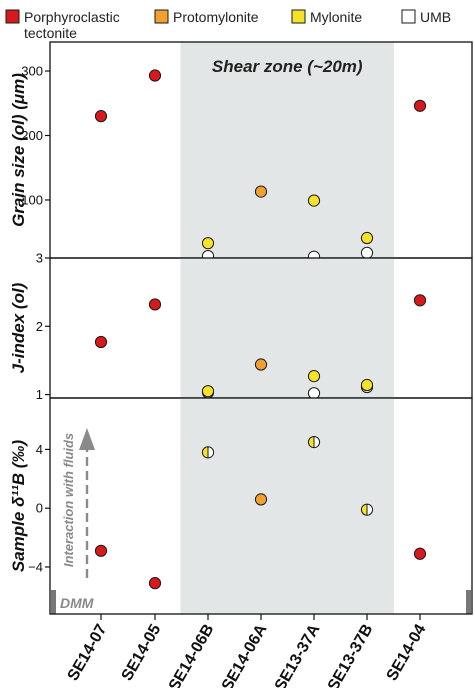 This screenshot has width=474, height=688. What do you see at coordinates (39, 394) in the screenshot?
I see `y-tick-label: 1` at bounding box center [39, 394].